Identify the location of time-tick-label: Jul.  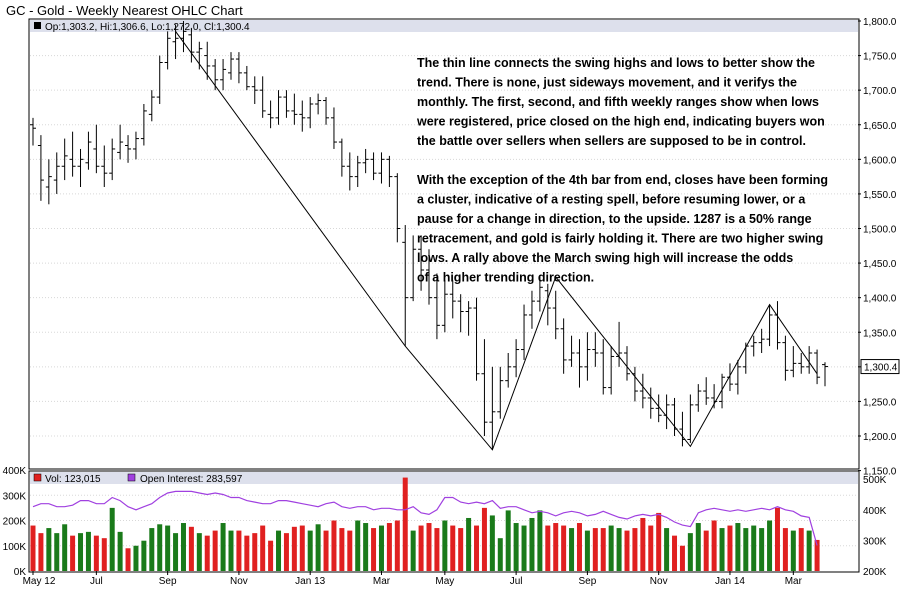
(96, 581).